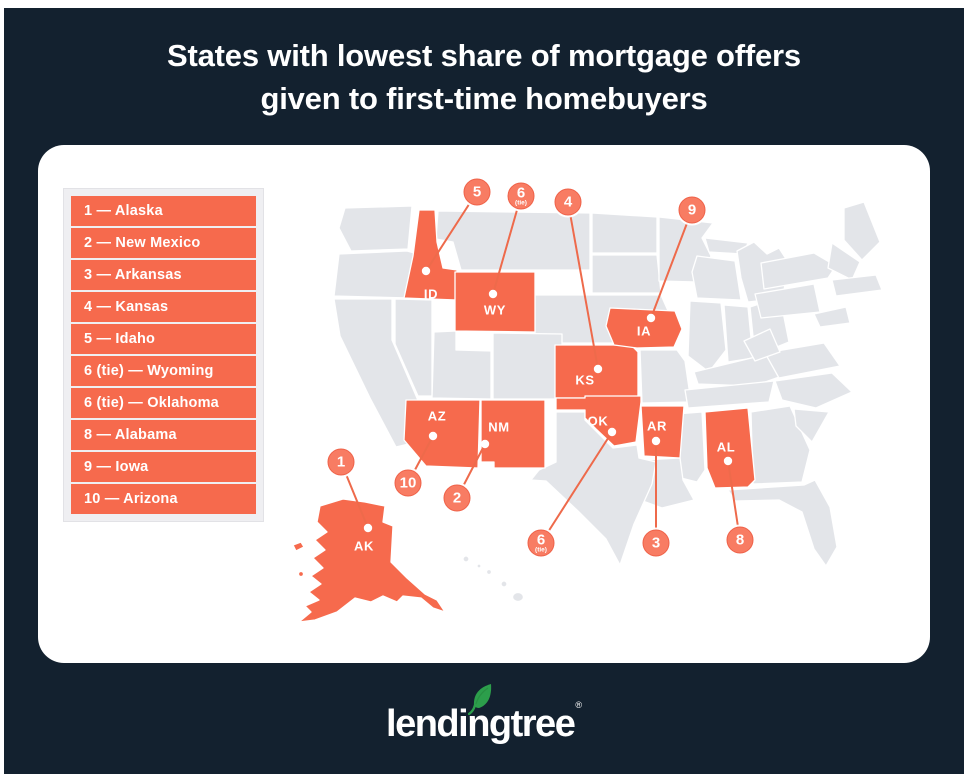 The width and height of the screenshot is (966, 777). Describe the element at coordinates (163, 211) in the screenshot. I see `legend-item-alaska: 1 — Alaska` at that location.